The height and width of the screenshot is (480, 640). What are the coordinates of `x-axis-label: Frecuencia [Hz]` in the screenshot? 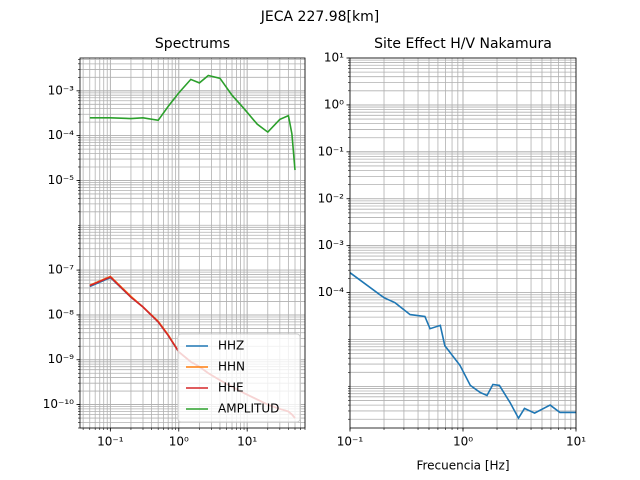 It's located at (462, 466).